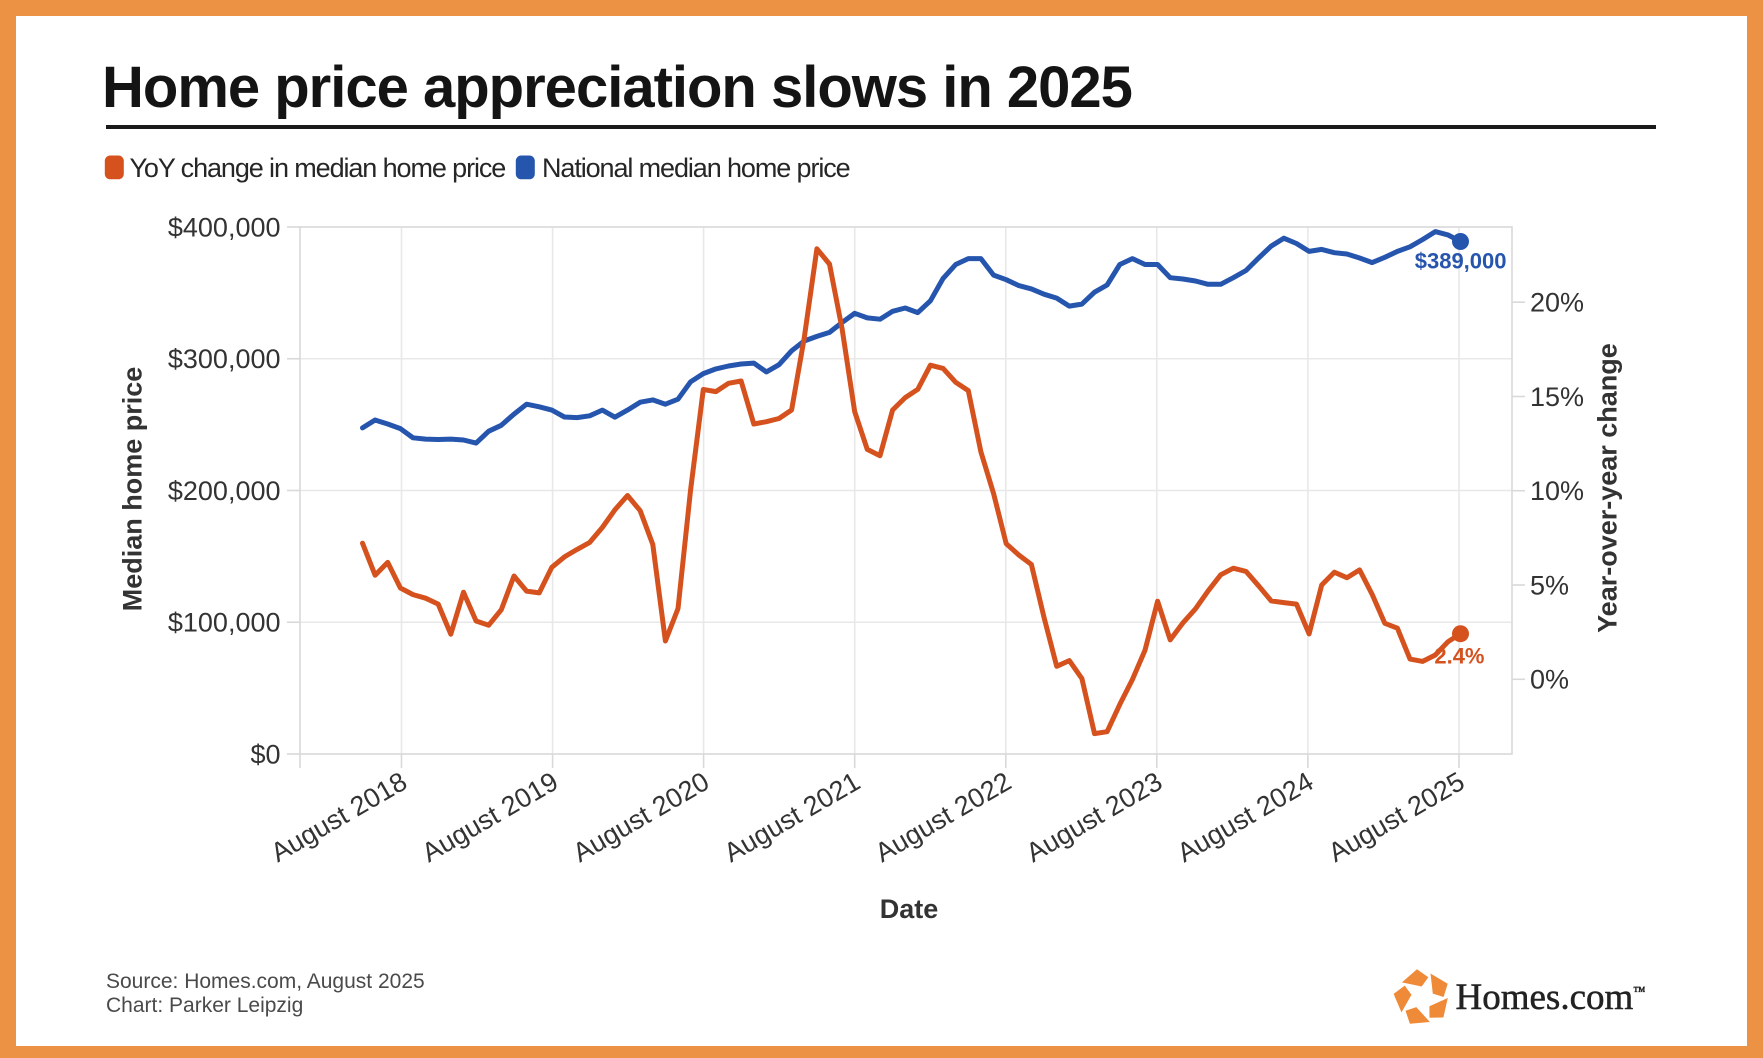 This screenshot has width=1763, height=1058. What do you see at coordinates (1094, 817) in the screenshot?
I see `svg-text: August 2023` at bounding box center [1094, 817].